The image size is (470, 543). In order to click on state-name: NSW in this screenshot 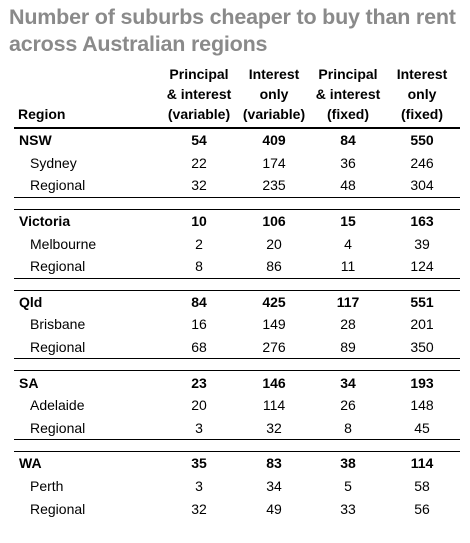, I will do `click(35, 140)`.